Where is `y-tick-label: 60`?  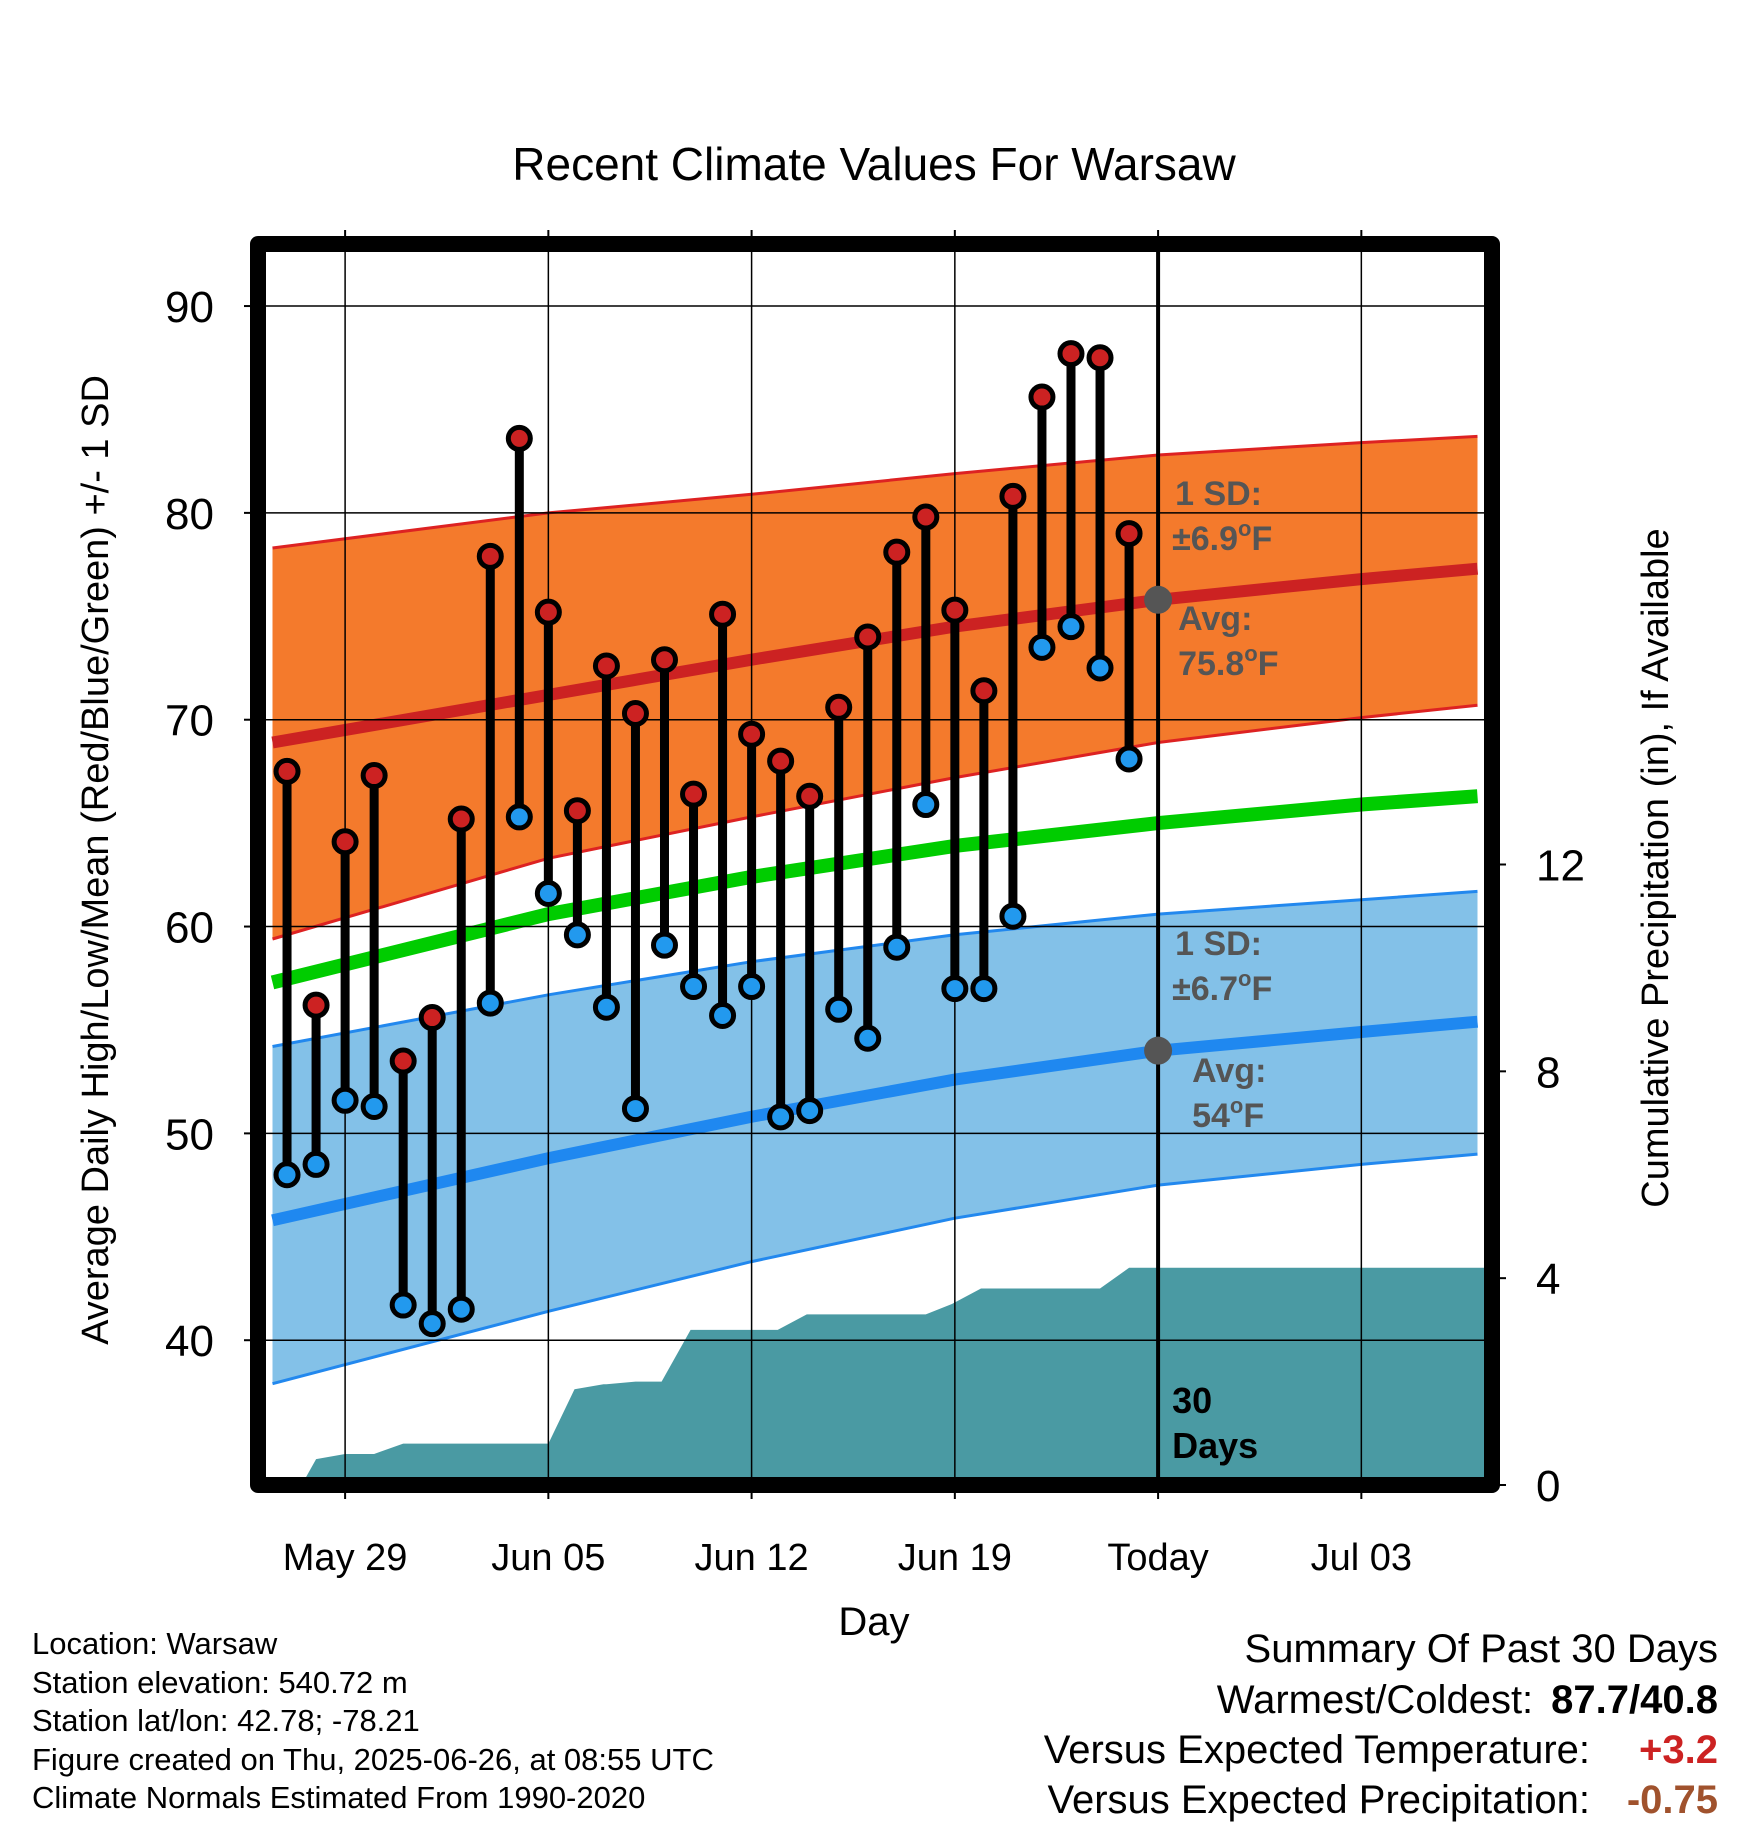 y-tick-label: 60 is located at coordinates (189, 928).